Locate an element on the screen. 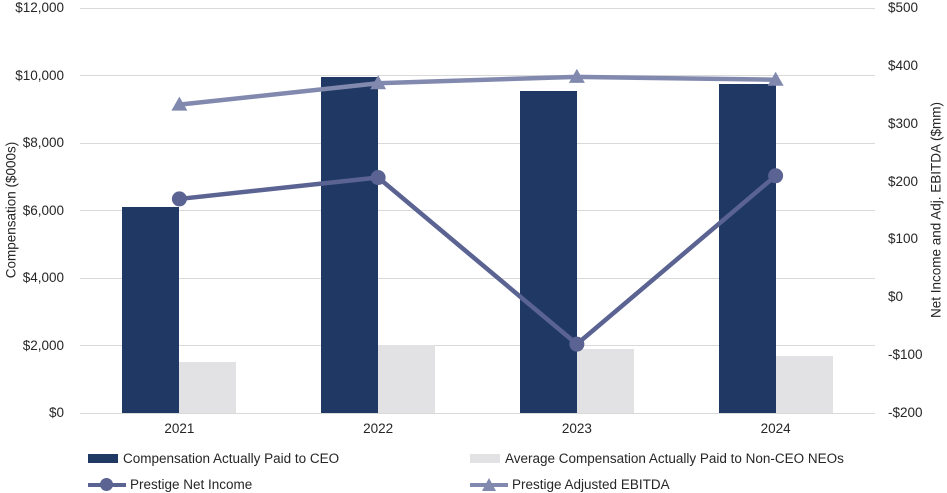 This screenshot has height=493, width=947. y-left-tick-label: $8,000 is located at coordinates (43, 142).